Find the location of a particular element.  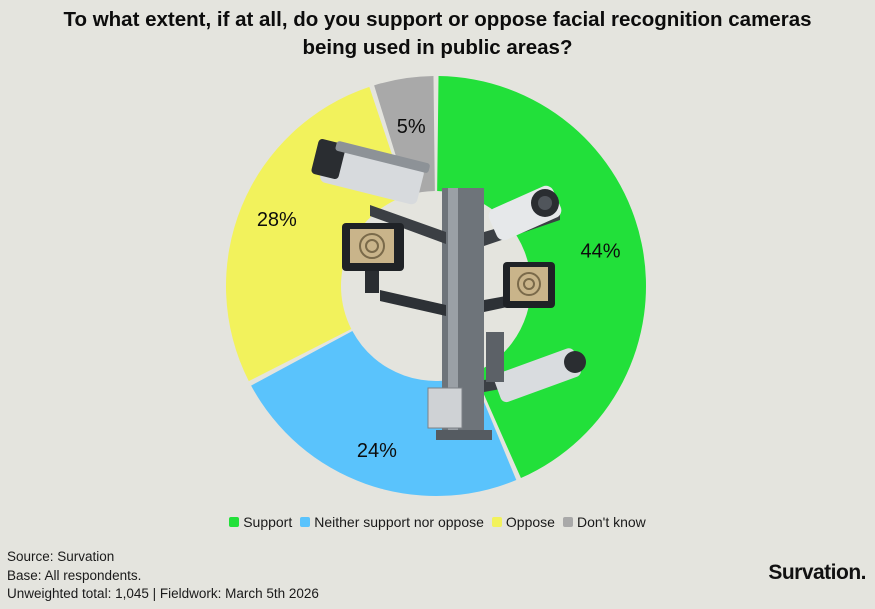

slice-label-1: 24% is located at coordinates (377, 451).